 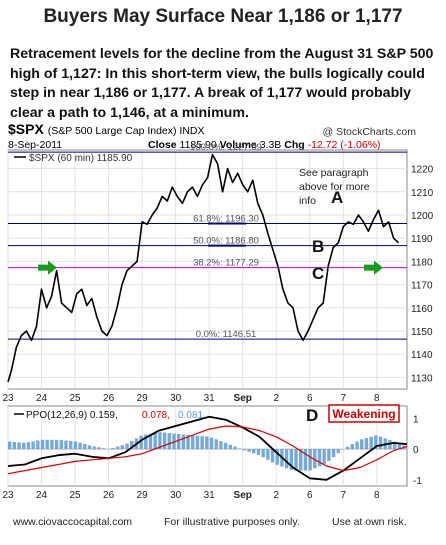 I want to click on note-line-1: See paragraph, so click(x=334, y=173).